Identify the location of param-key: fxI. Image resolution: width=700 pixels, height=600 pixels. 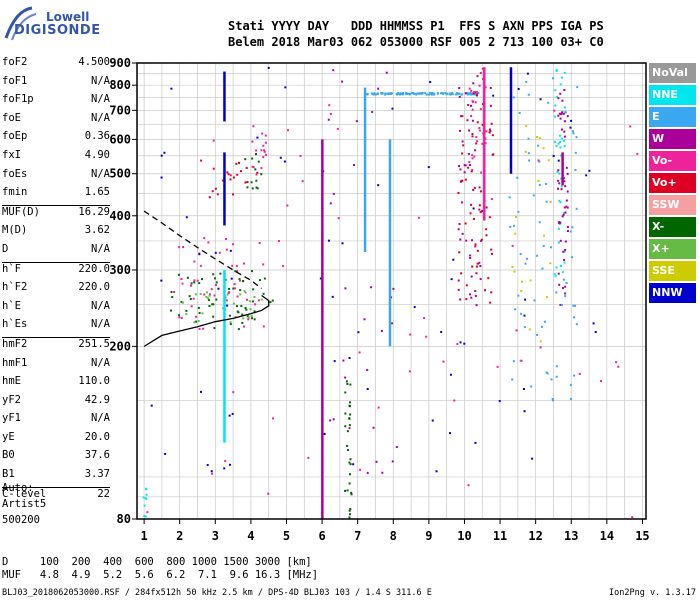
(11, 154).